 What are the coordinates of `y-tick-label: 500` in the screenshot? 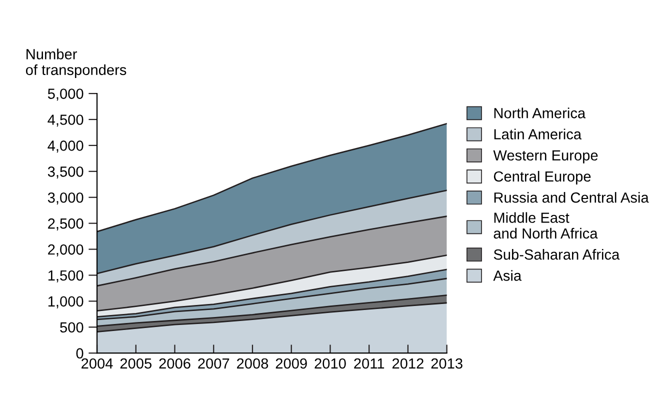 It's located at (72, 327).